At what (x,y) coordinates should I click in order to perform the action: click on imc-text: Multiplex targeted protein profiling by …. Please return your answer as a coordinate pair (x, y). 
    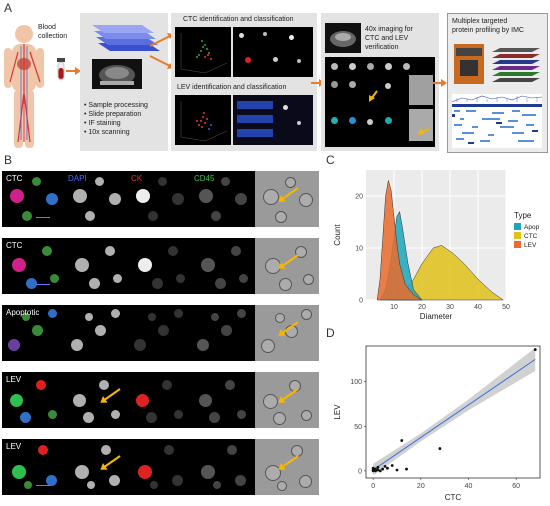
    Looking at the image, I should click on (488, 26).